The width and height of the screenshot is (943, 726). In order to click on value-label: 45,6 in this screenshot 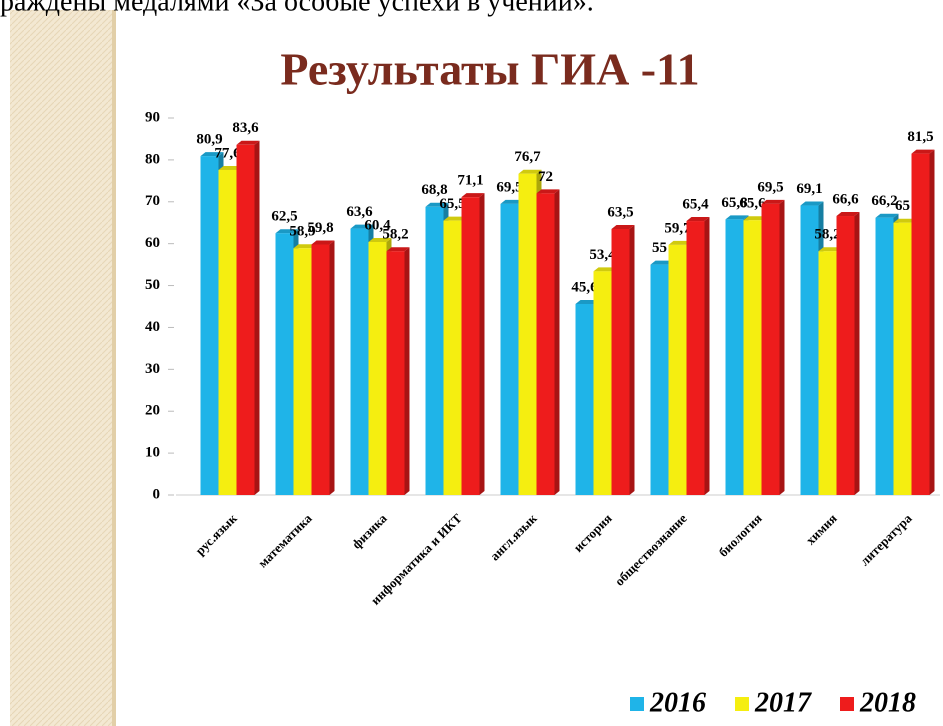, I will do `click(584, 287)`.